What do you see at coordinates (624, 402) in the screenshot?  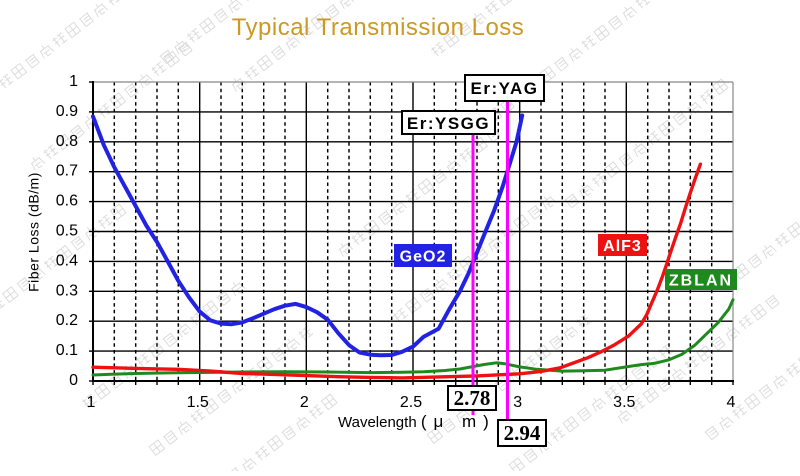 I see `svg-text: 3.5` at bounding box center [624, 402].